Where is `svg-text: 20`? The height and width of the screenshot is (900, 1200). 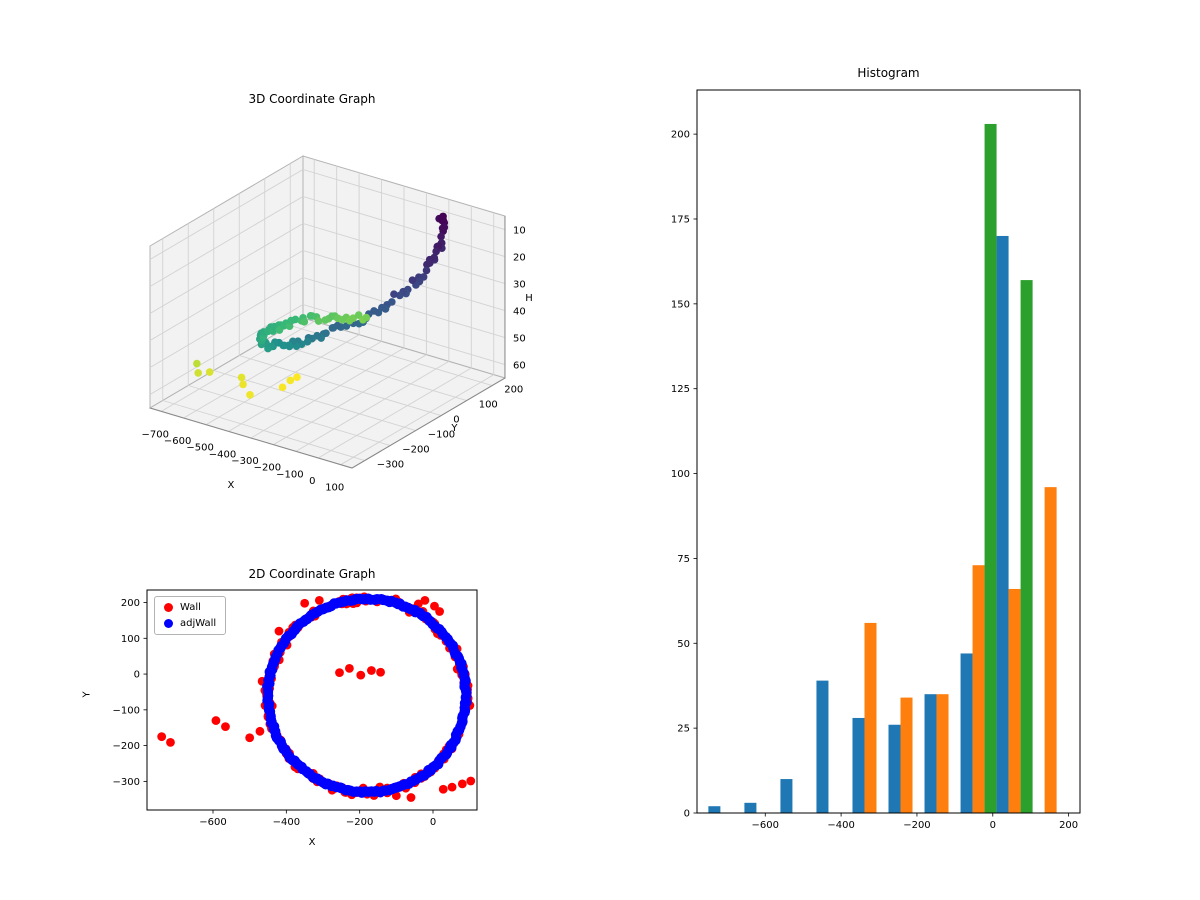 svg-text: 20 is located at coordinates (519, 258).